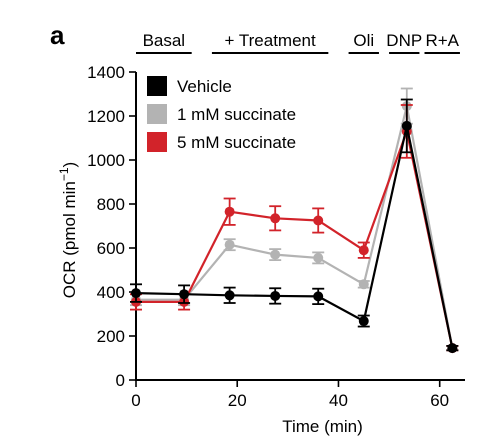 Image resolution: width=483 pixels, height=441 pixels. Describe the element at coordinates (111, 336) in the screenshot. I see `y-tick-label: 200` at that location.